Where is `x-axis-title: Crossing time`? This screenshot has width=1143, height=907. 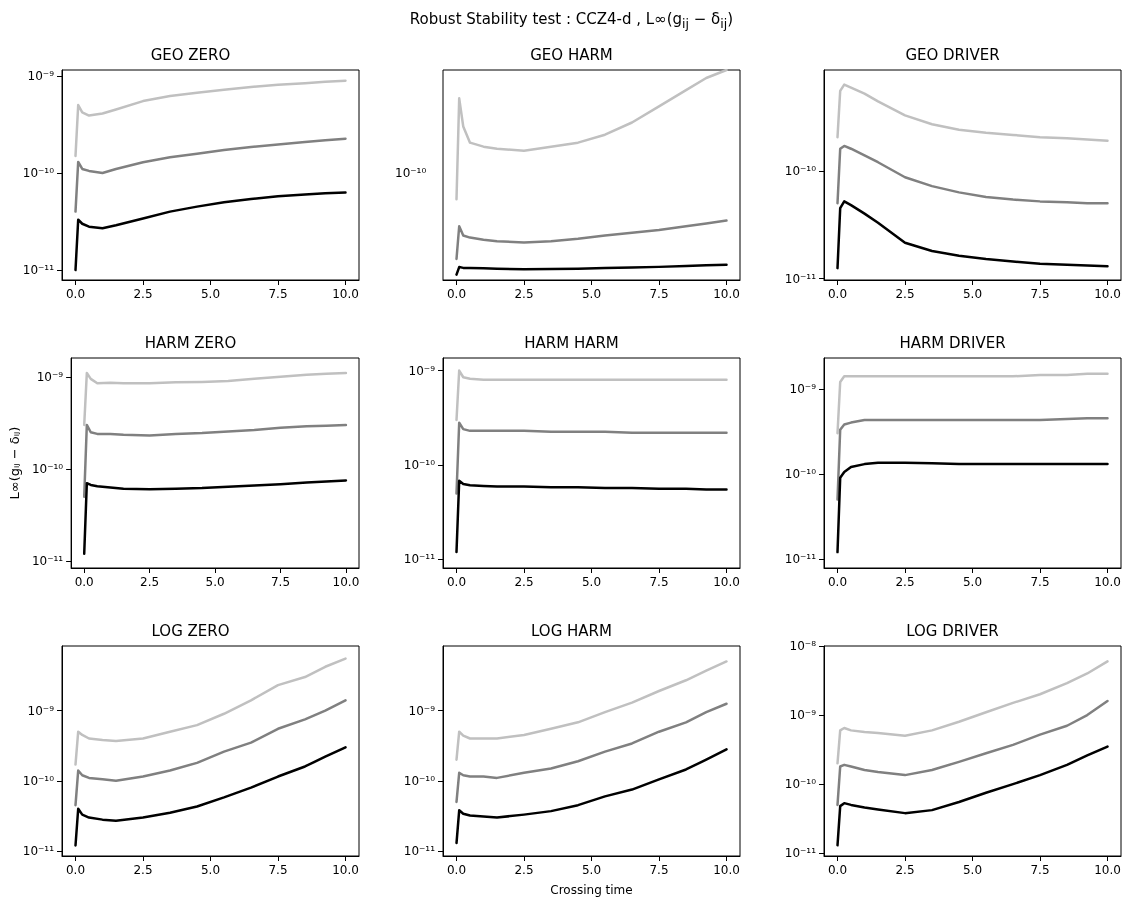
x-axis-title: Crossing time is located at coordinates (591, 890).